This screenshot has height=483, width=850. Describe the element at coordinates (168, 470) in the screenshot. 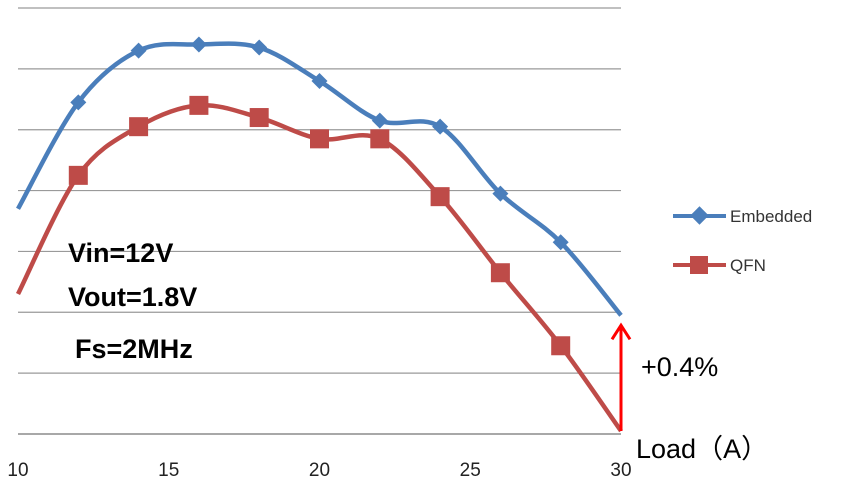

I see `x-tick-label: 15` at that location.